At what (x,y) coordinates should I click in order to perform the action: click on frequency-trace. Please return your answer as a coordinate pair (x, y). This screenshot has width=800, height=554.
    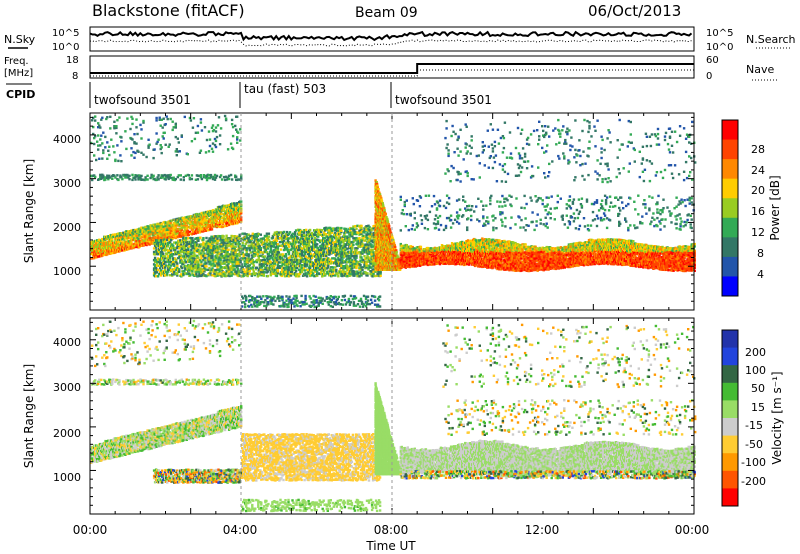
    Looking at the image, I should click on (392, 68).